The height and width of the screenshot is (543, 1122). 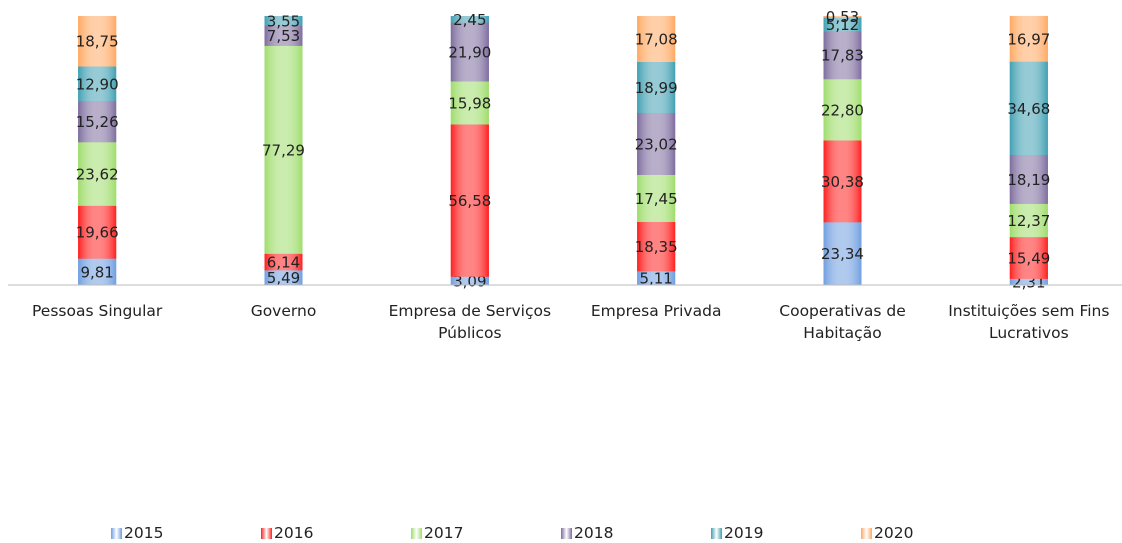 I want to click on legend-item: 2020, so click(x=936, y=533).